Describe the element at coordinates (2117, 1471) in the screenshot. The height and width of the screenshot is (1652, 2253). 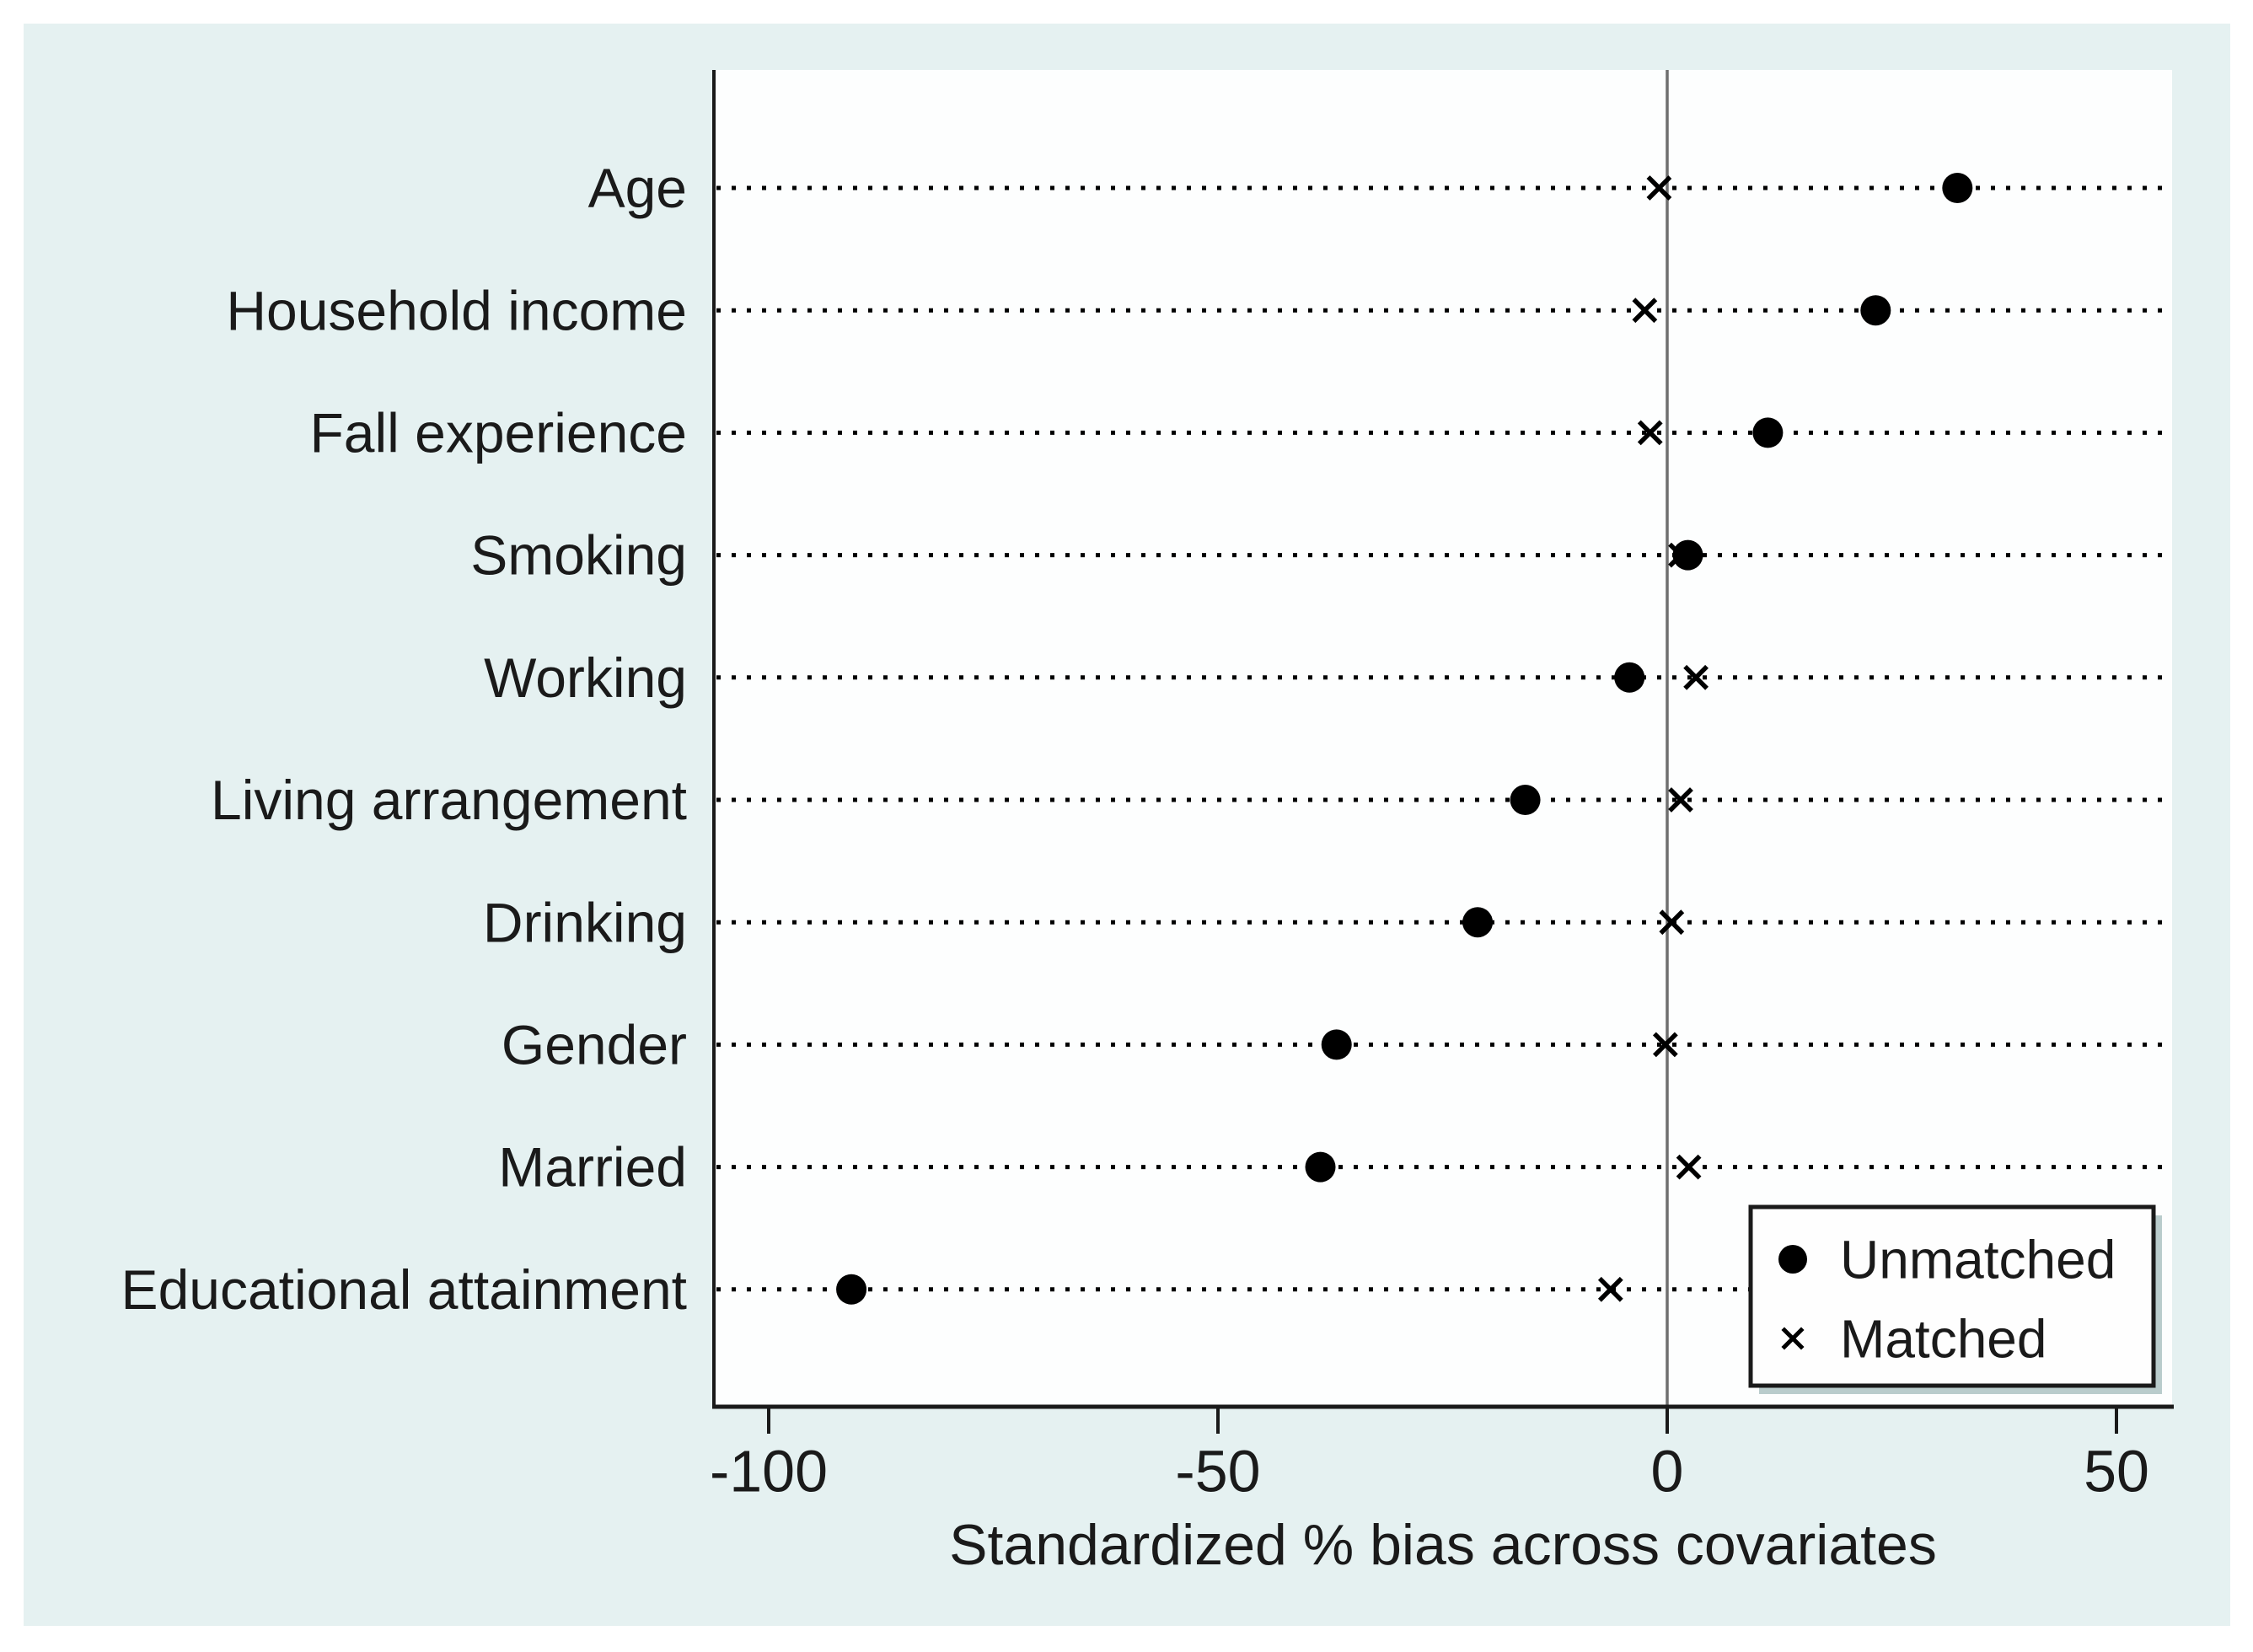
I see `x-tick-label: 50` at that location.